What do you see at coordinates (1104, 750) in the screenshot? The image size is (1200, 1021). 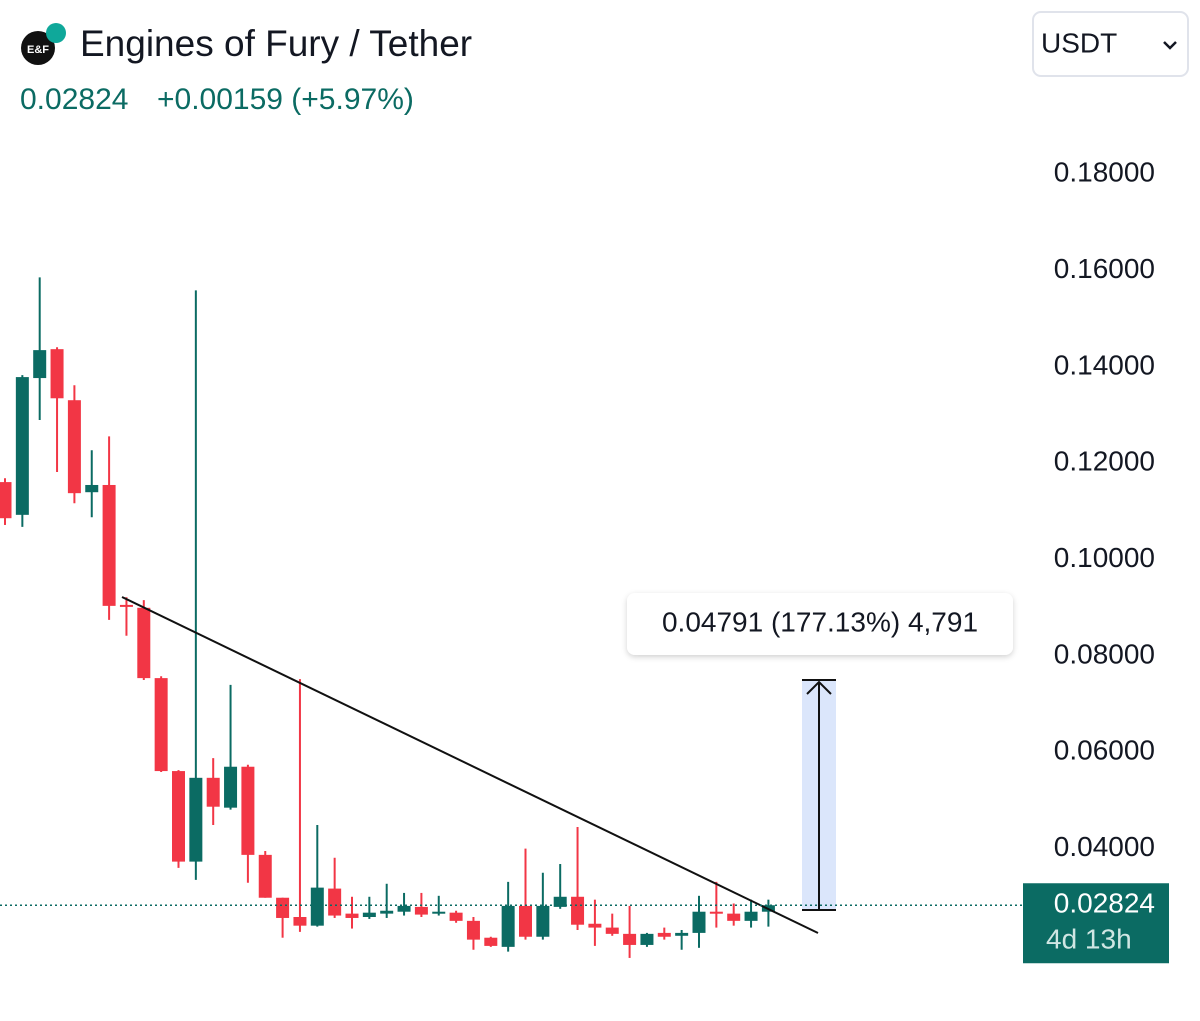 I see `y-tick-label: 0.06000` at bounding box center [1104, 750].